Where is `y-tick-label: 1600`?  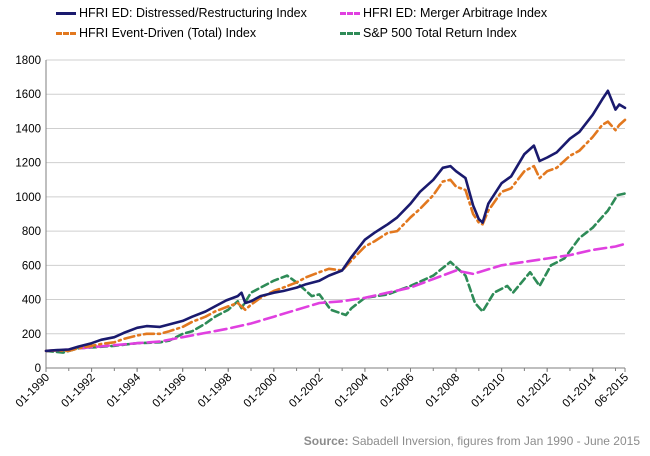
y-tick-label: 1600 is located at coordinates (28, 95).